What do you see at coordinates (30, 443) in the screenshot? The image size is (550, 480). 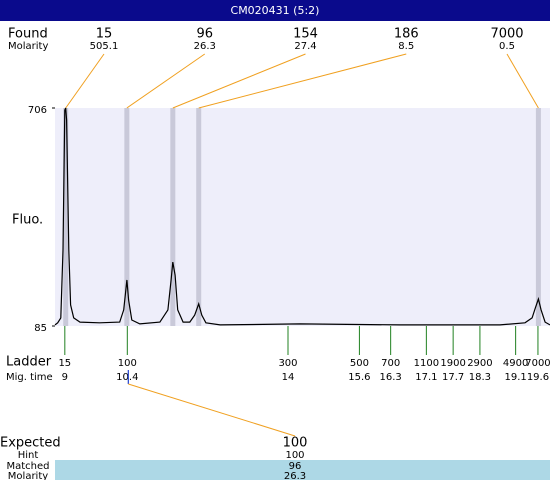 I see `expected-label: Expected` at bounding box center [30, 443].